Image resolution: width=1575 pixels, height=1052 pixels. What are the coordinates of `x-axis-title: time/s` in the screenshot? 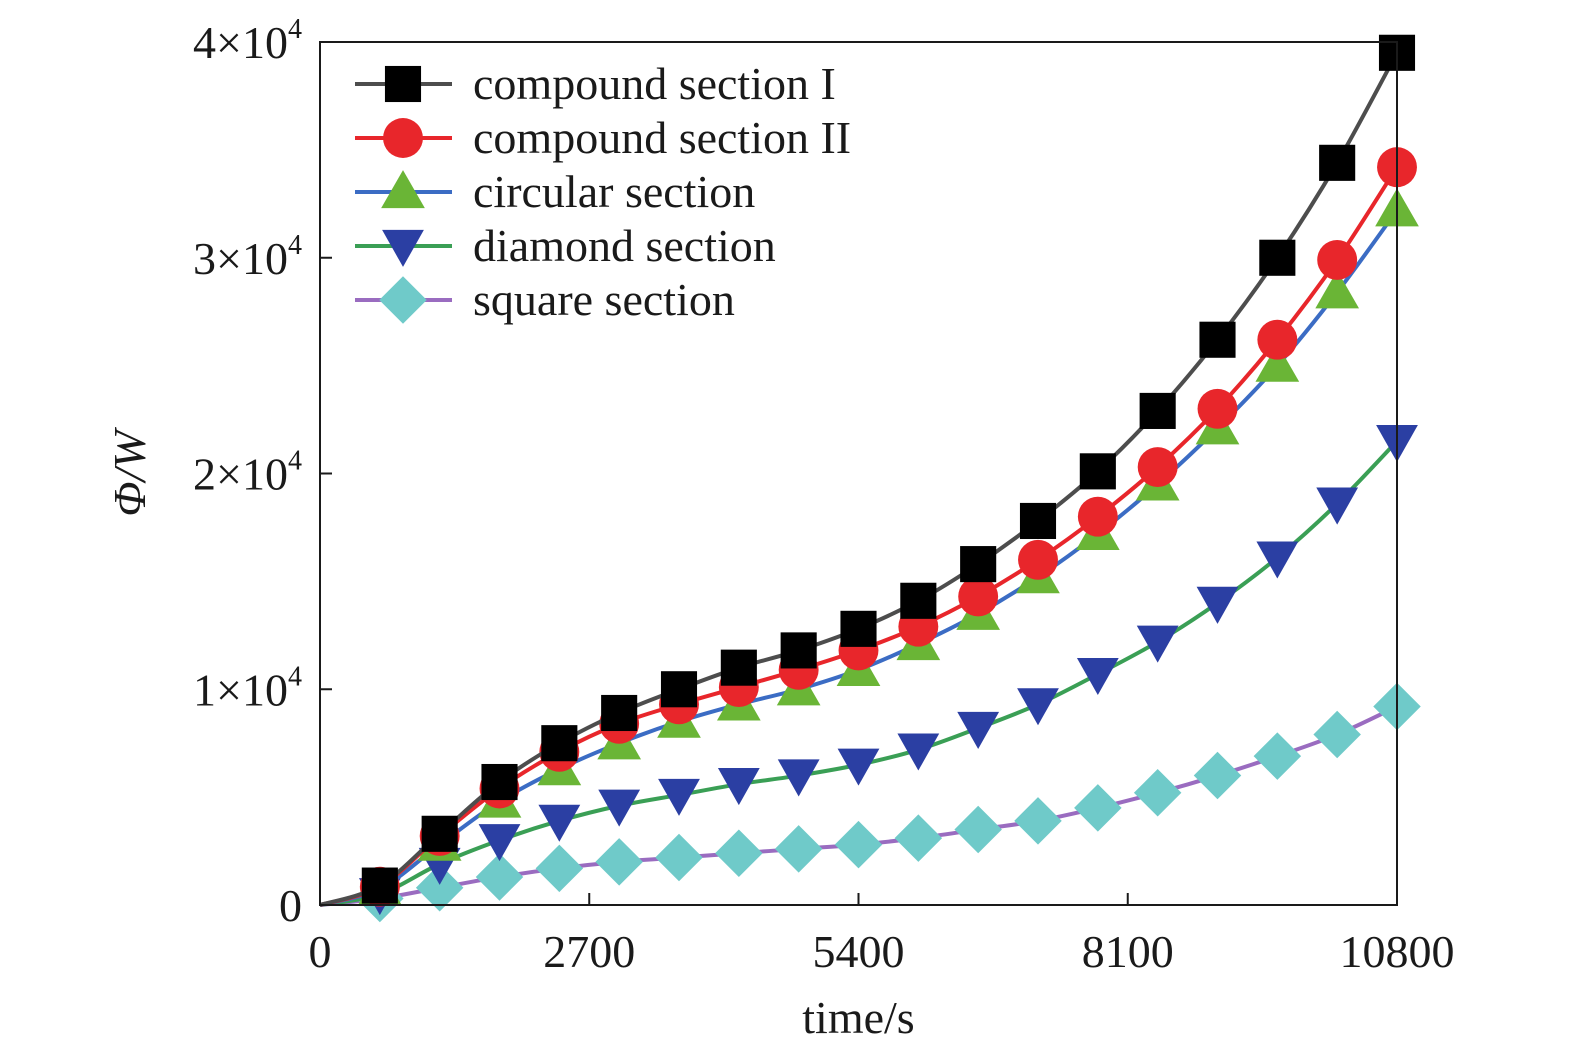 It's located at (858, 1017).